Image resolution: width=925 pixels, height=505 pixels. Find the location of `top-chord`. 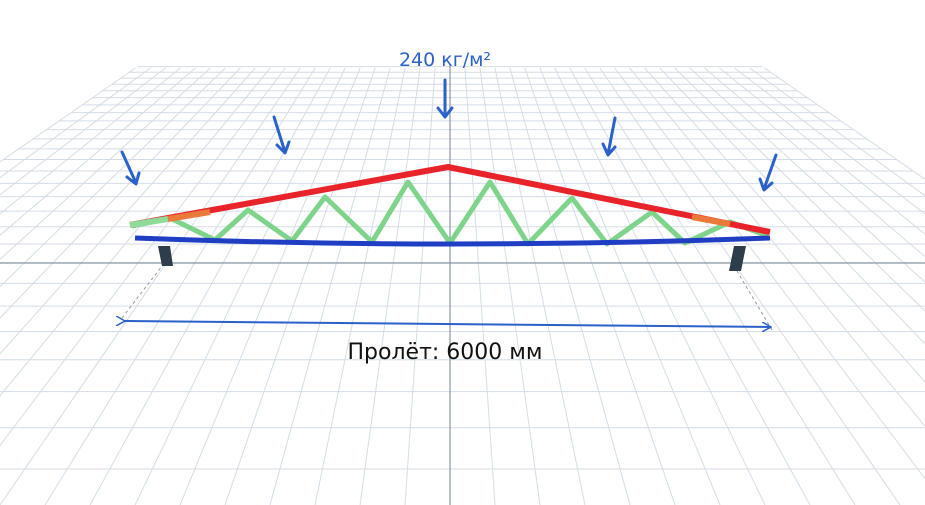

top-chord is located at coordinates (450, 199).